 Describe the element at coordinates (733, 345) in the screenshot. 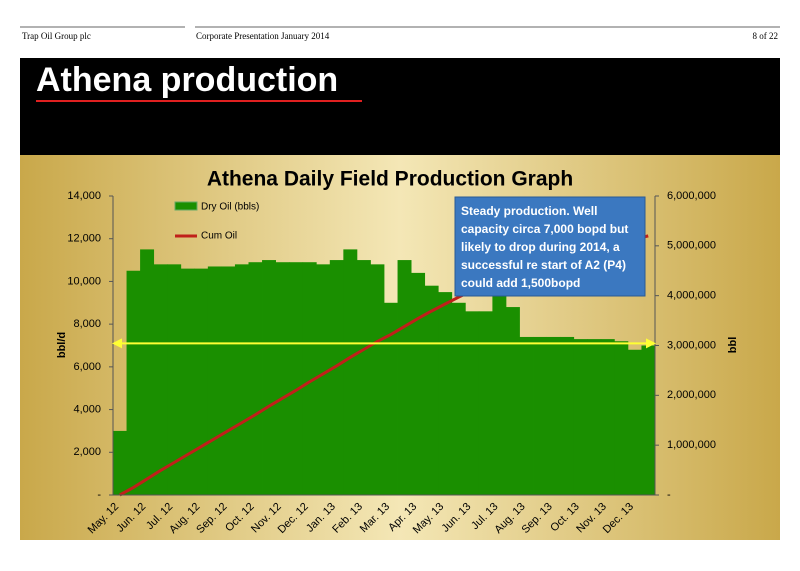

I see `y2-axis-label: bbl` at that location.